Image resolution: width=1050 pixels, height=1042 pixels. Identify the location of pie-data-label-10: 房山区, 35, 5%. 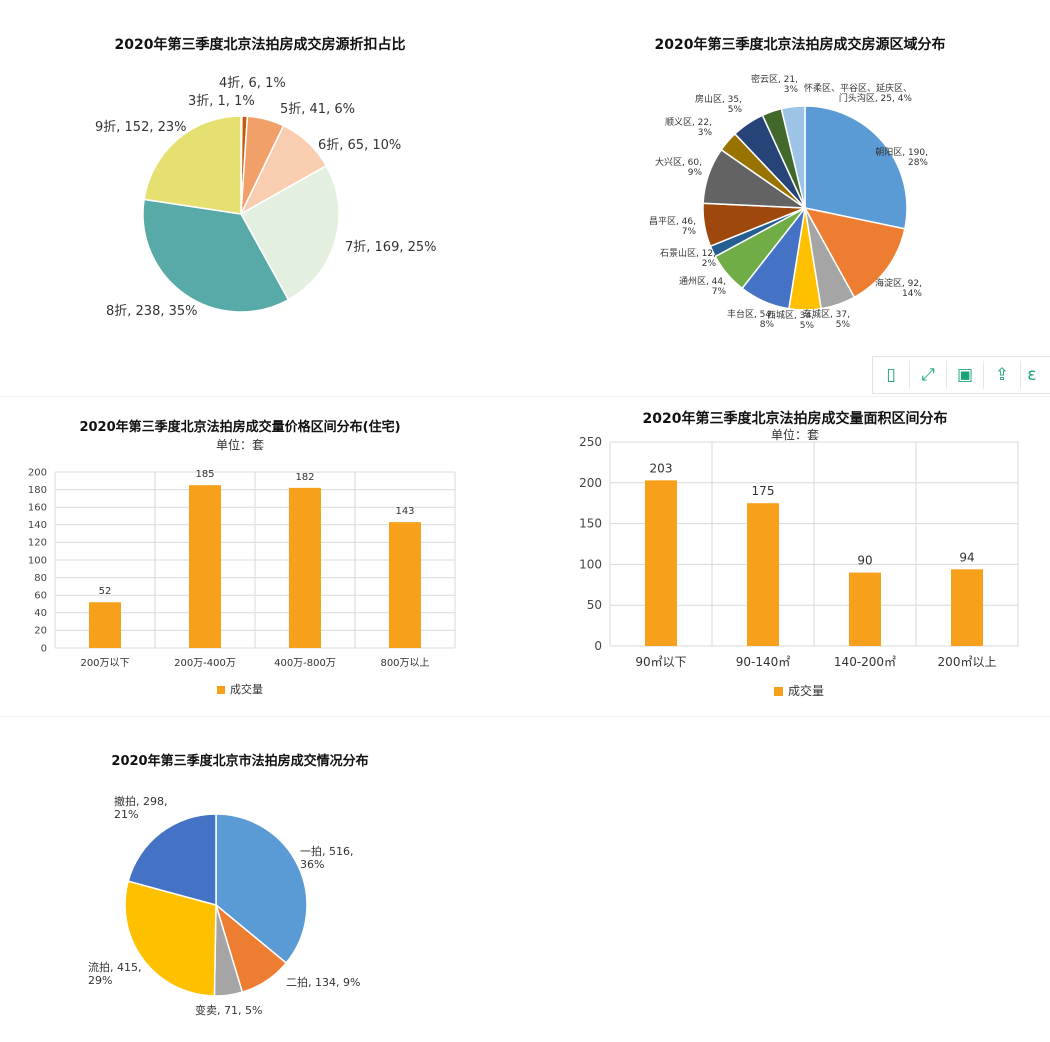
(718, 104).